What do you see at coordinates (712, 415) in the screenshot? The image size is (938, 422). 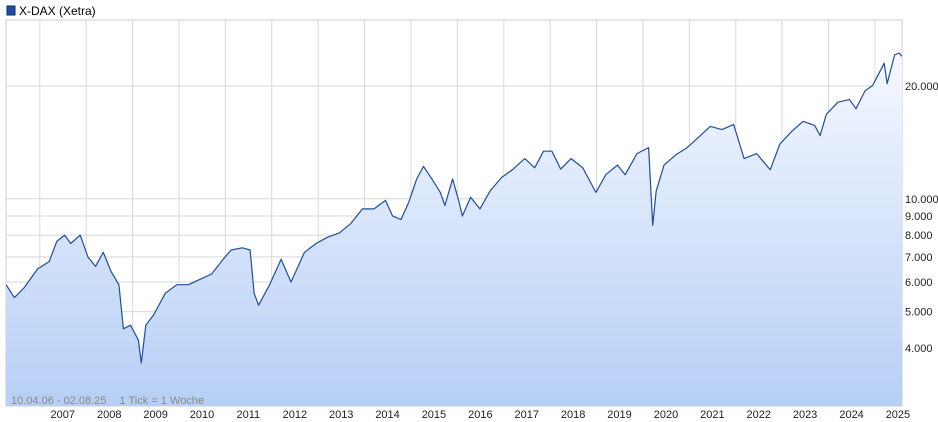 I see `x-tick-label: 2021` at bounding box center [712, 415].